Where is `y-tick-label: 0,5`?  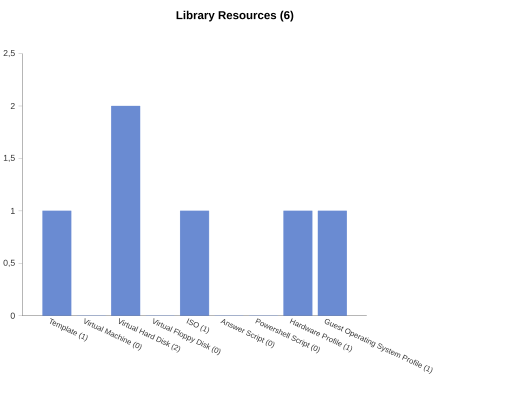 y-tick-label: 0,5 is located at coordinates (9, 263).